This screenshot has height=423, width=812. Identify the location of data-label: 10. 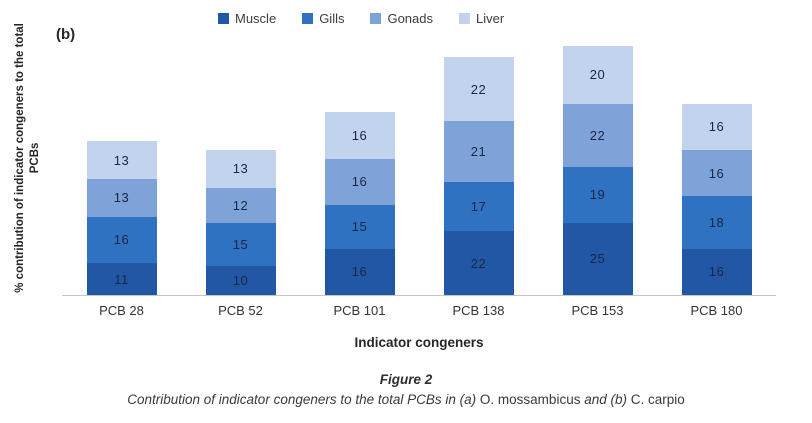
(240, 280).